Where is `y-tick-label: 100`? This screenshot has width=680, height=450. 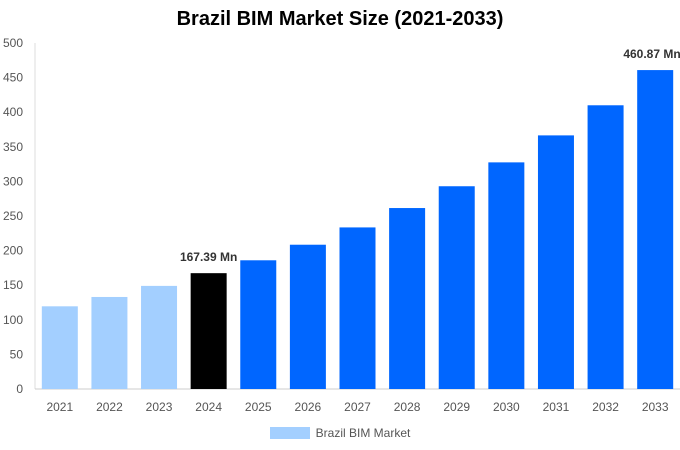
y-tick-label: 100 is located at coordinates (13, 320).